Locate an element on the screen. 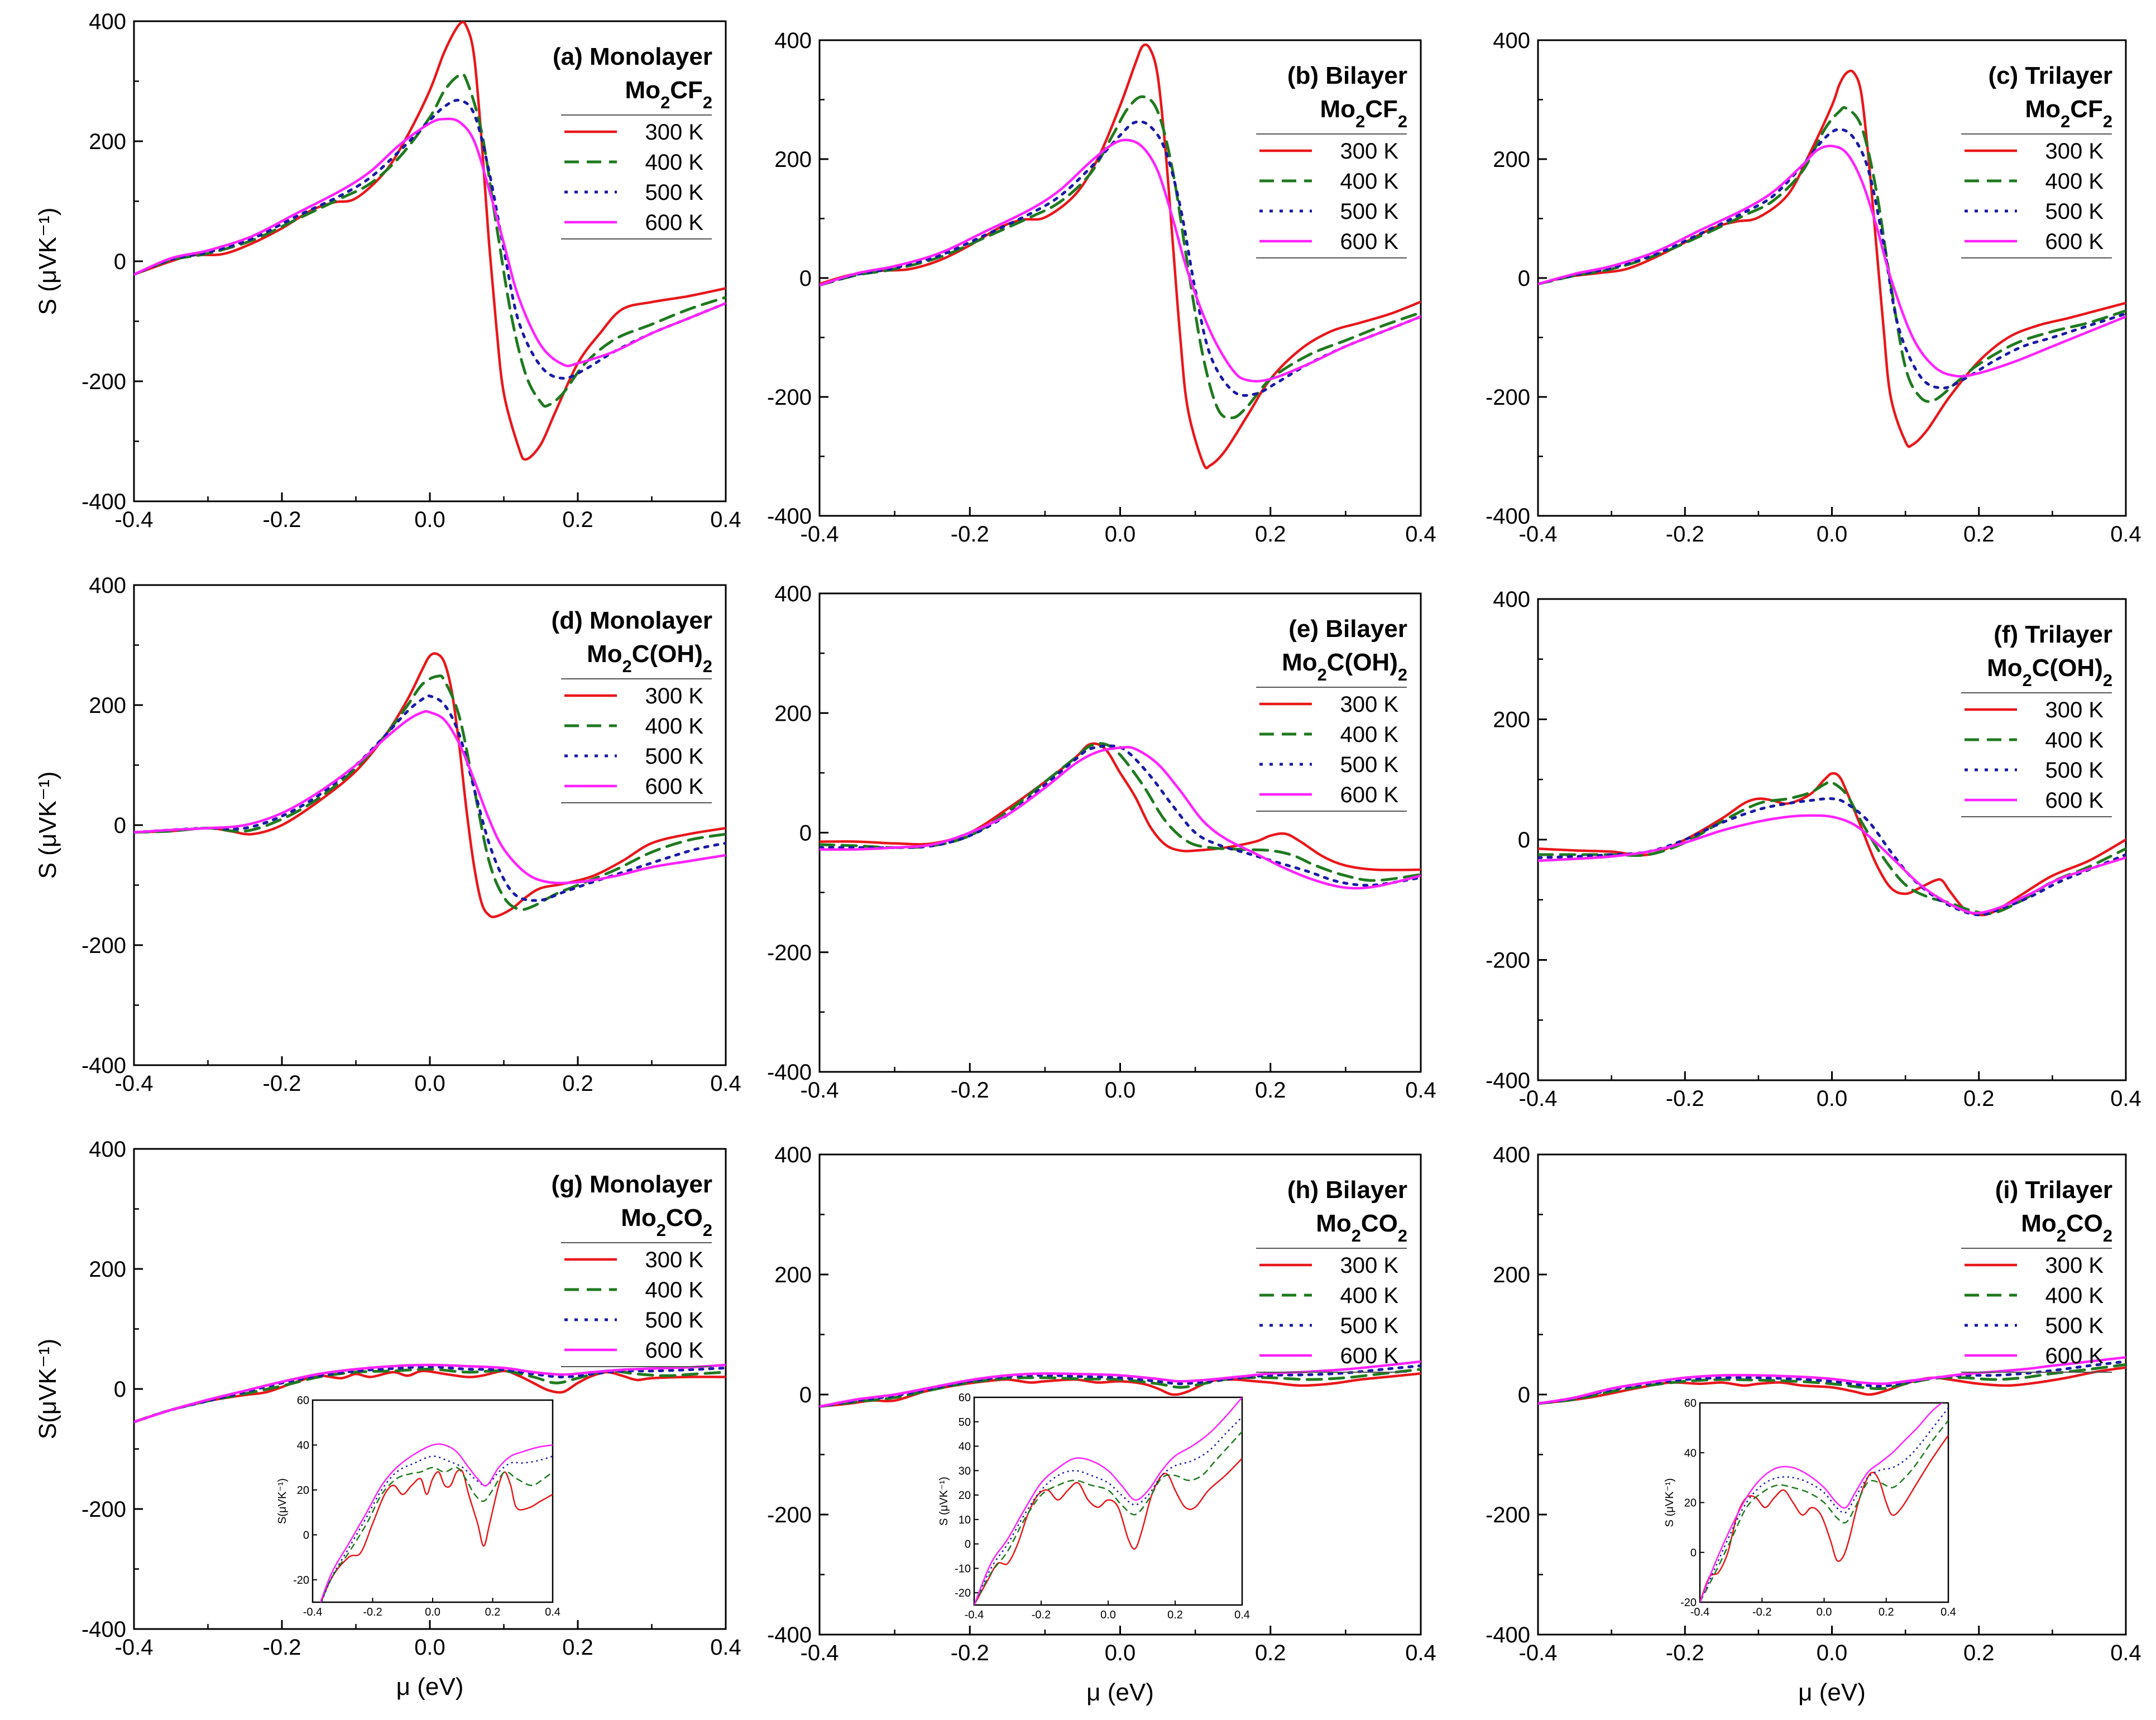 The image size is (2156, 1720). inset-frame is located at coordinates (1108, 1501).